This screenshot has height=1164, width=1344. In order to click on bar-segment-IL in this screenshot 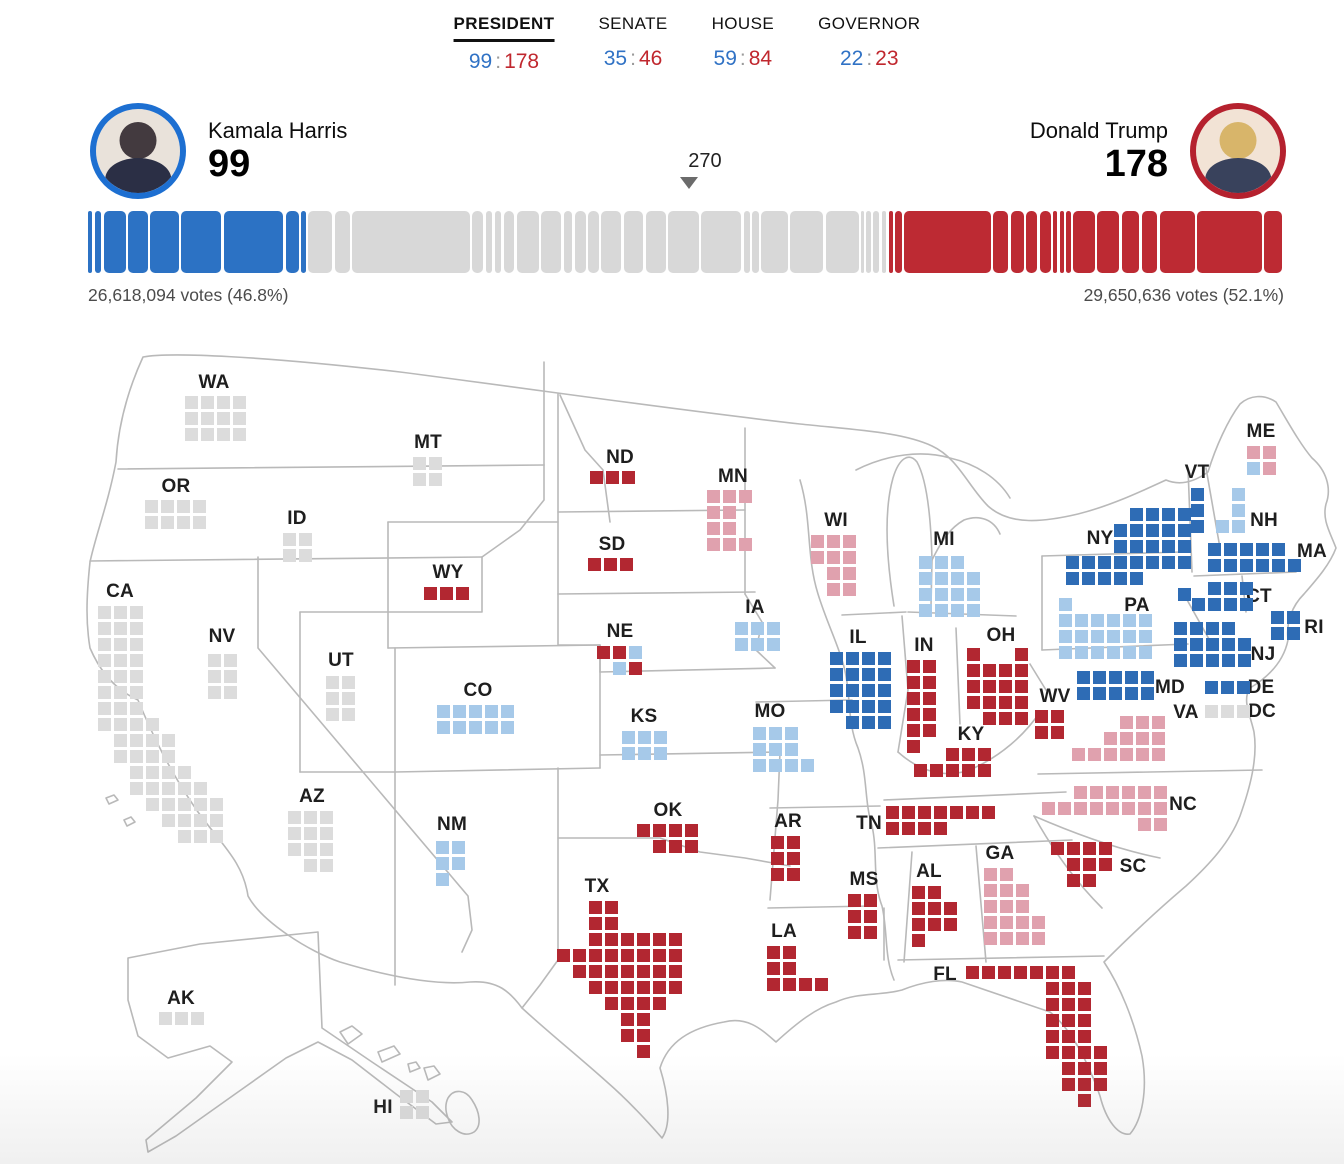, I will do `click(201, 242)`.